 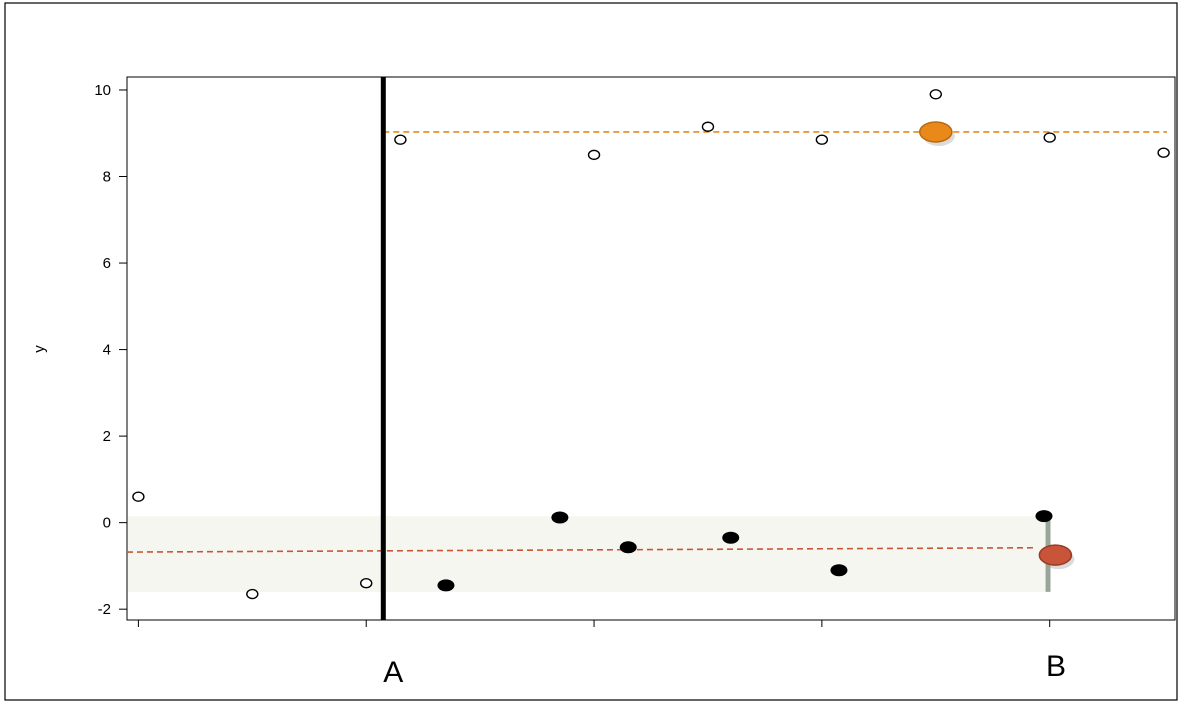 I want to click on y-tick-label: 4, so click(x=107, y=350).